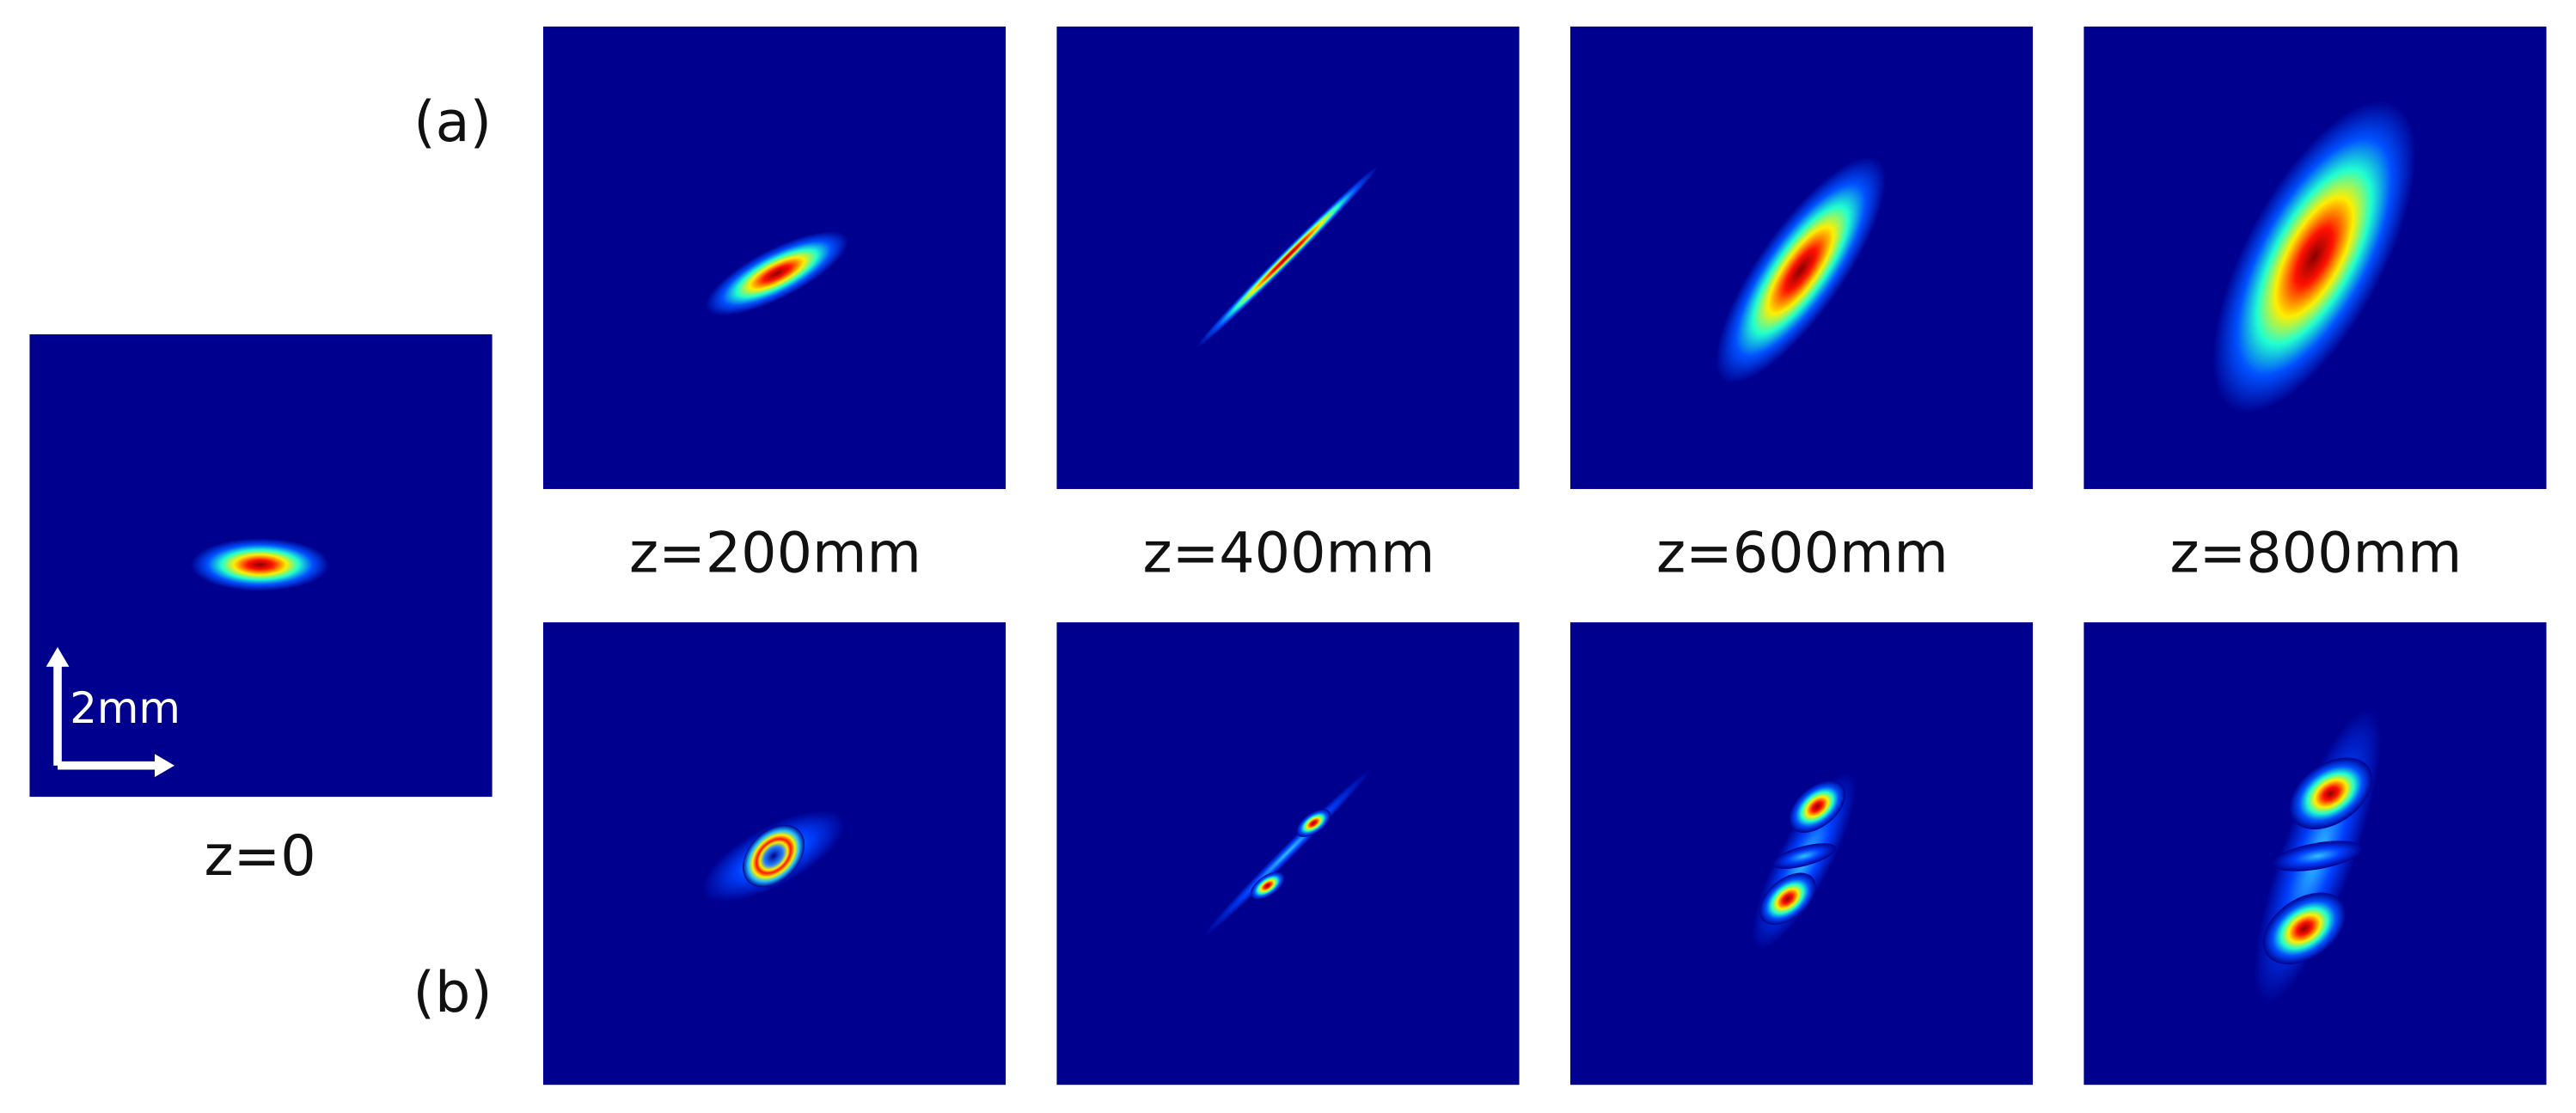 The width and height of the screenshot is (2576, 1113). What do you see at coordinates (775, 554) in the screenshot?
I see `column-label: z=200mm` at bounding box center [775, 554].